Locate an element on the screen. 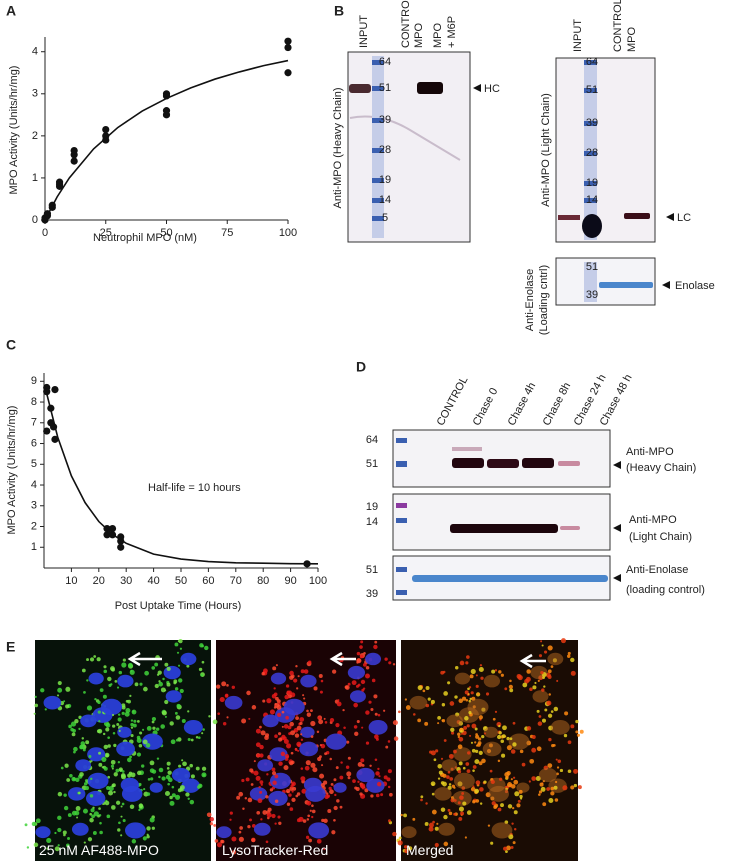 The image size is (745, 861). marker-label: 51 is located at coordinates (372, 464).